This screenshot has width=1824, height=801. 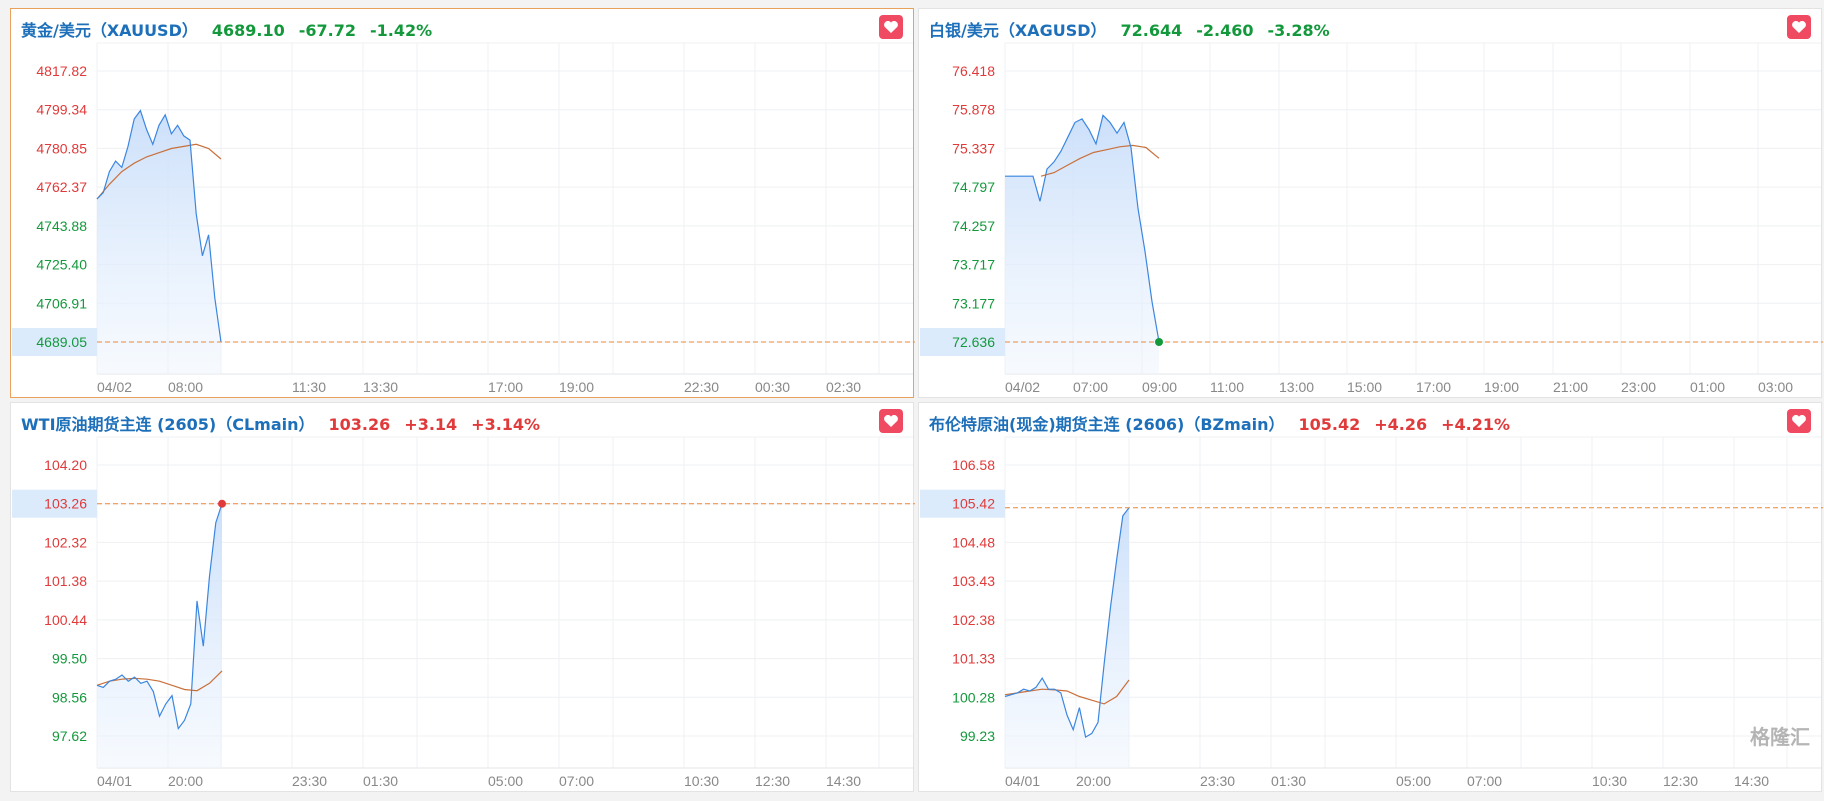 I want to click on panel-header: 白银/美元（XAGUSD） 72.644 -2.460 -3.28%, so click(x=1129, y=31).